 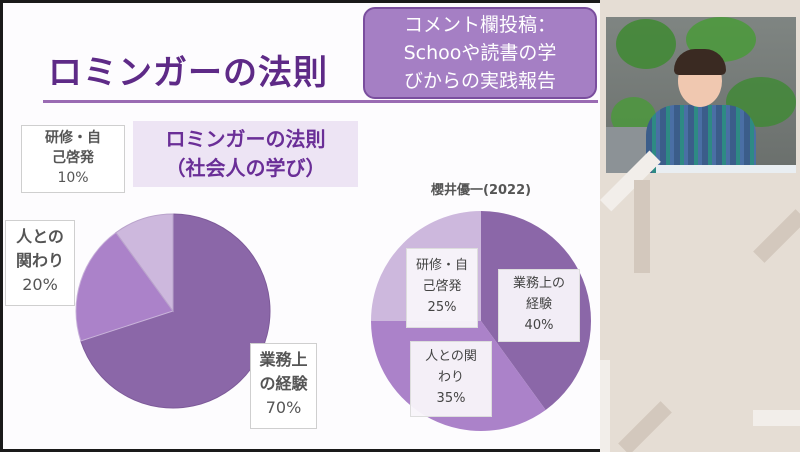 What do you see at coordinates (73, 178) in the screenshot?
I see `label-pct: 10%` at bounding box center [73, 178].